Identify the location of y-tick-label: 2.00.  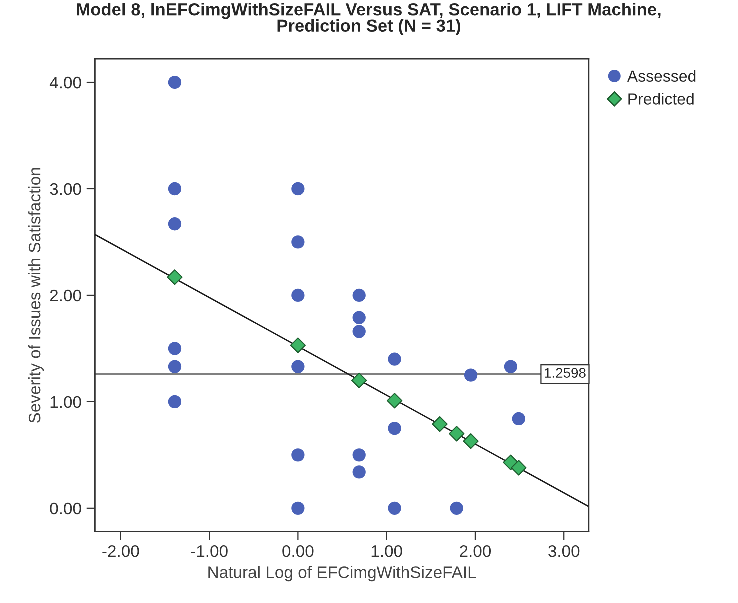
(66, 296).